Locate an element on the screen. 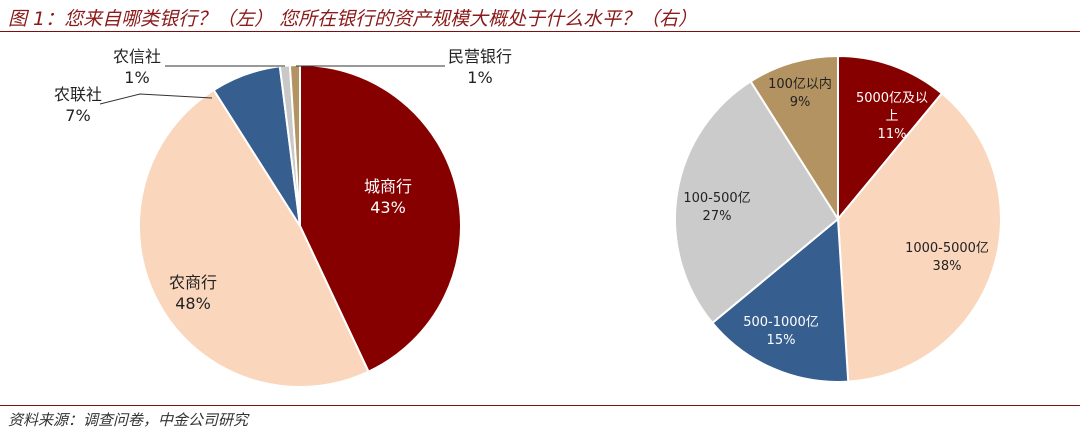  pie-1-label-5: 民营银行 is located at coordinates (480, 56).